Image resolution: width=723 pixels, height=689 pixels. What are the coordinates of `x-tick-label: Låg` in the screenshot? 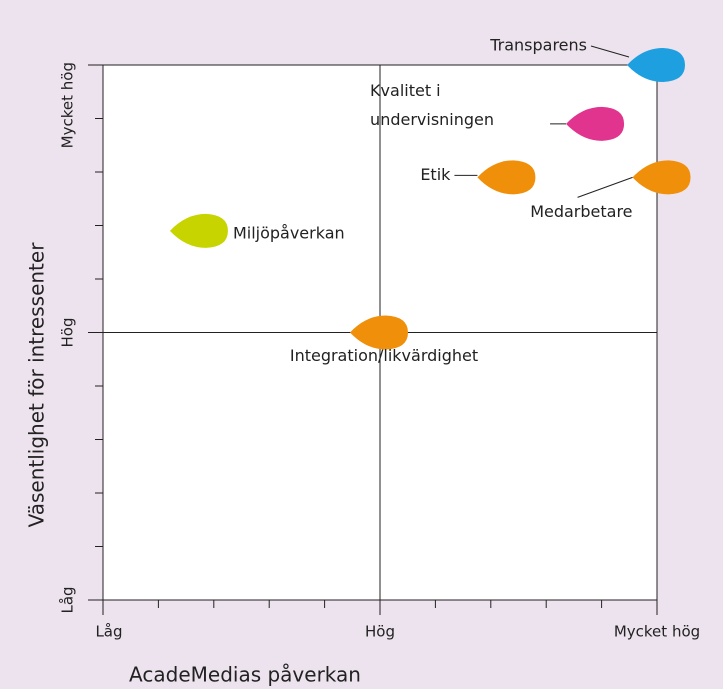 It's located at (108, 632).